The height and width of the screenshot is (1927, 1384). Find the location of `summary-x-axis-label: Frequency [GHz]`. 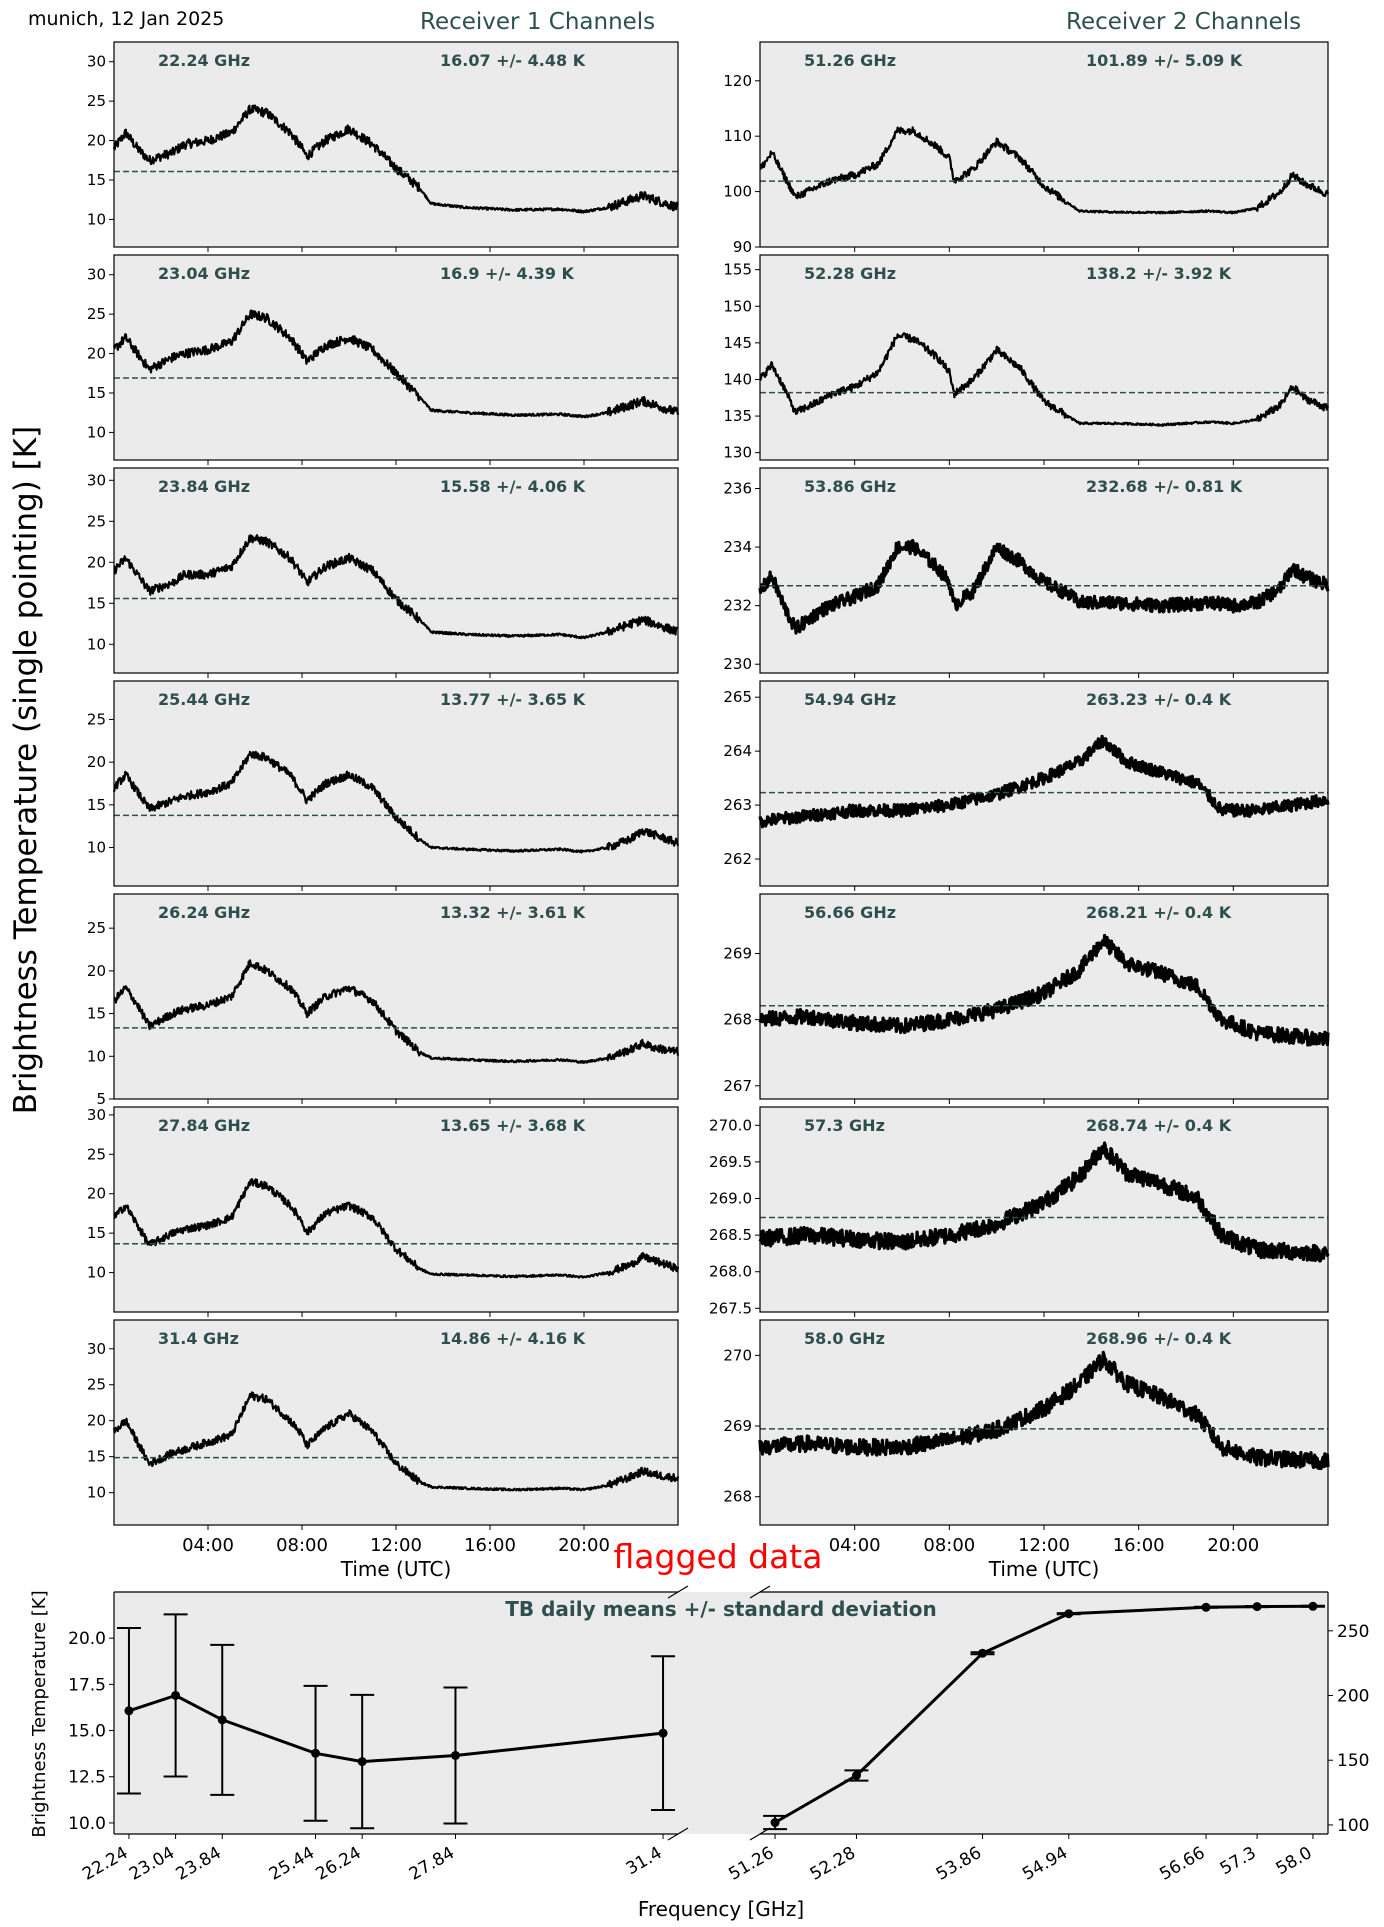

summary-x-axis-label: Frequency [GHz] is located at coordinates (721, 1909).